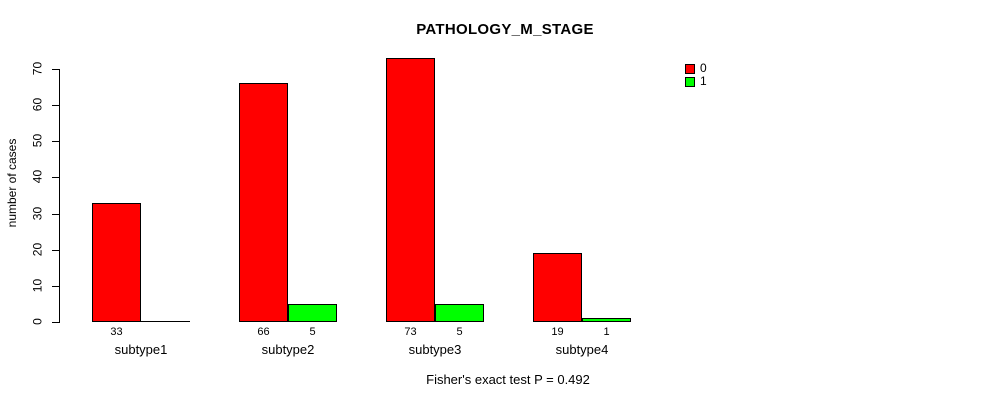 Image resolution: width=990 pixels, height=400 pixels. What do you see at coordinates (37, 140) in the screenshot?
I see `y-tick-label: 50` at bounding box center [37, 140].